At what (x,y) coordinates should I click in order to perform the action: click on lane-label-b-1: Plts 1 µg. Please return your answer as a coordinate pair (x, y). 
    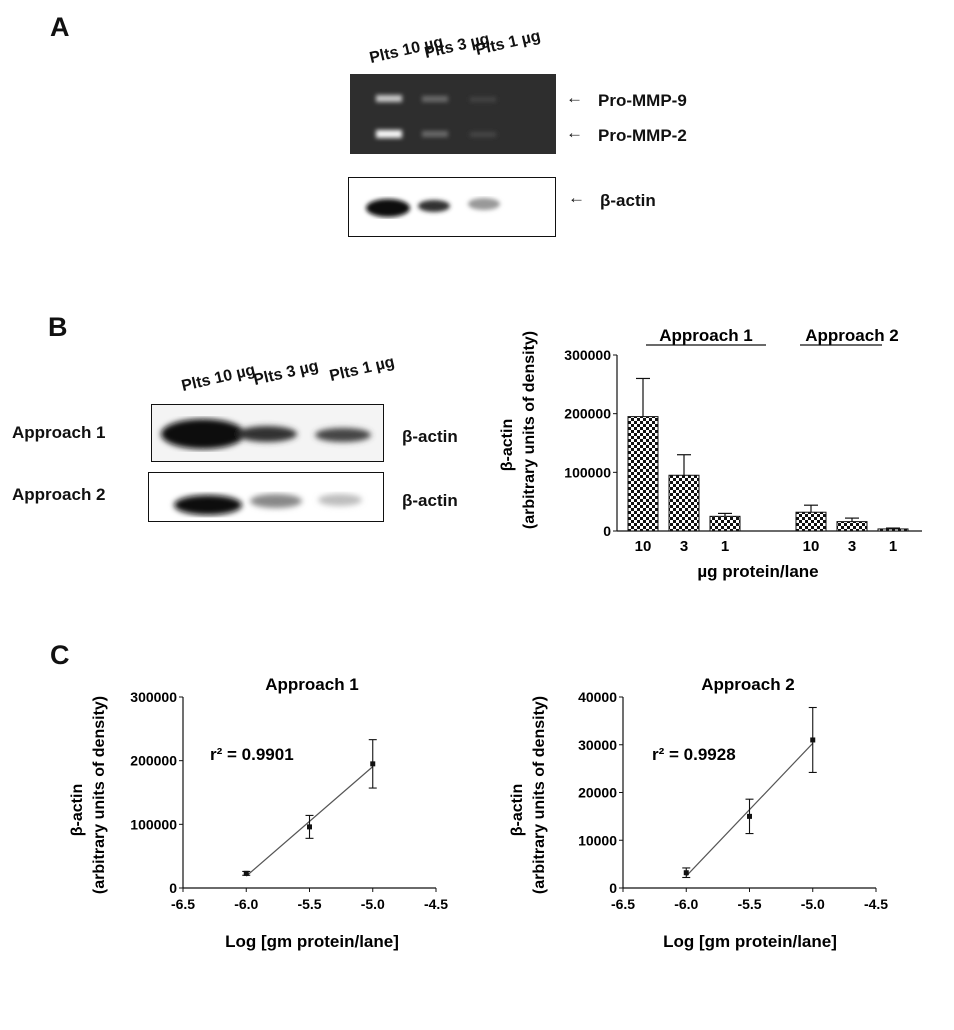
    Looking at the image, I should click on (362, 369).